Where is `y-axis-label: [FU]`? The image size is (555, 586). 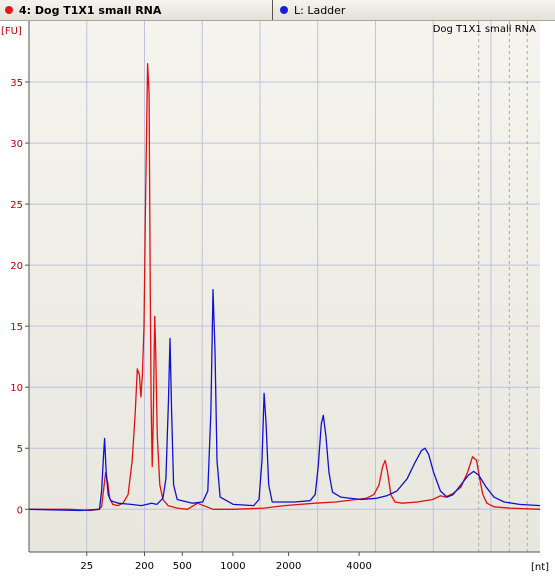 y-axis-label: [FU] is located at coordinates (11, 31).